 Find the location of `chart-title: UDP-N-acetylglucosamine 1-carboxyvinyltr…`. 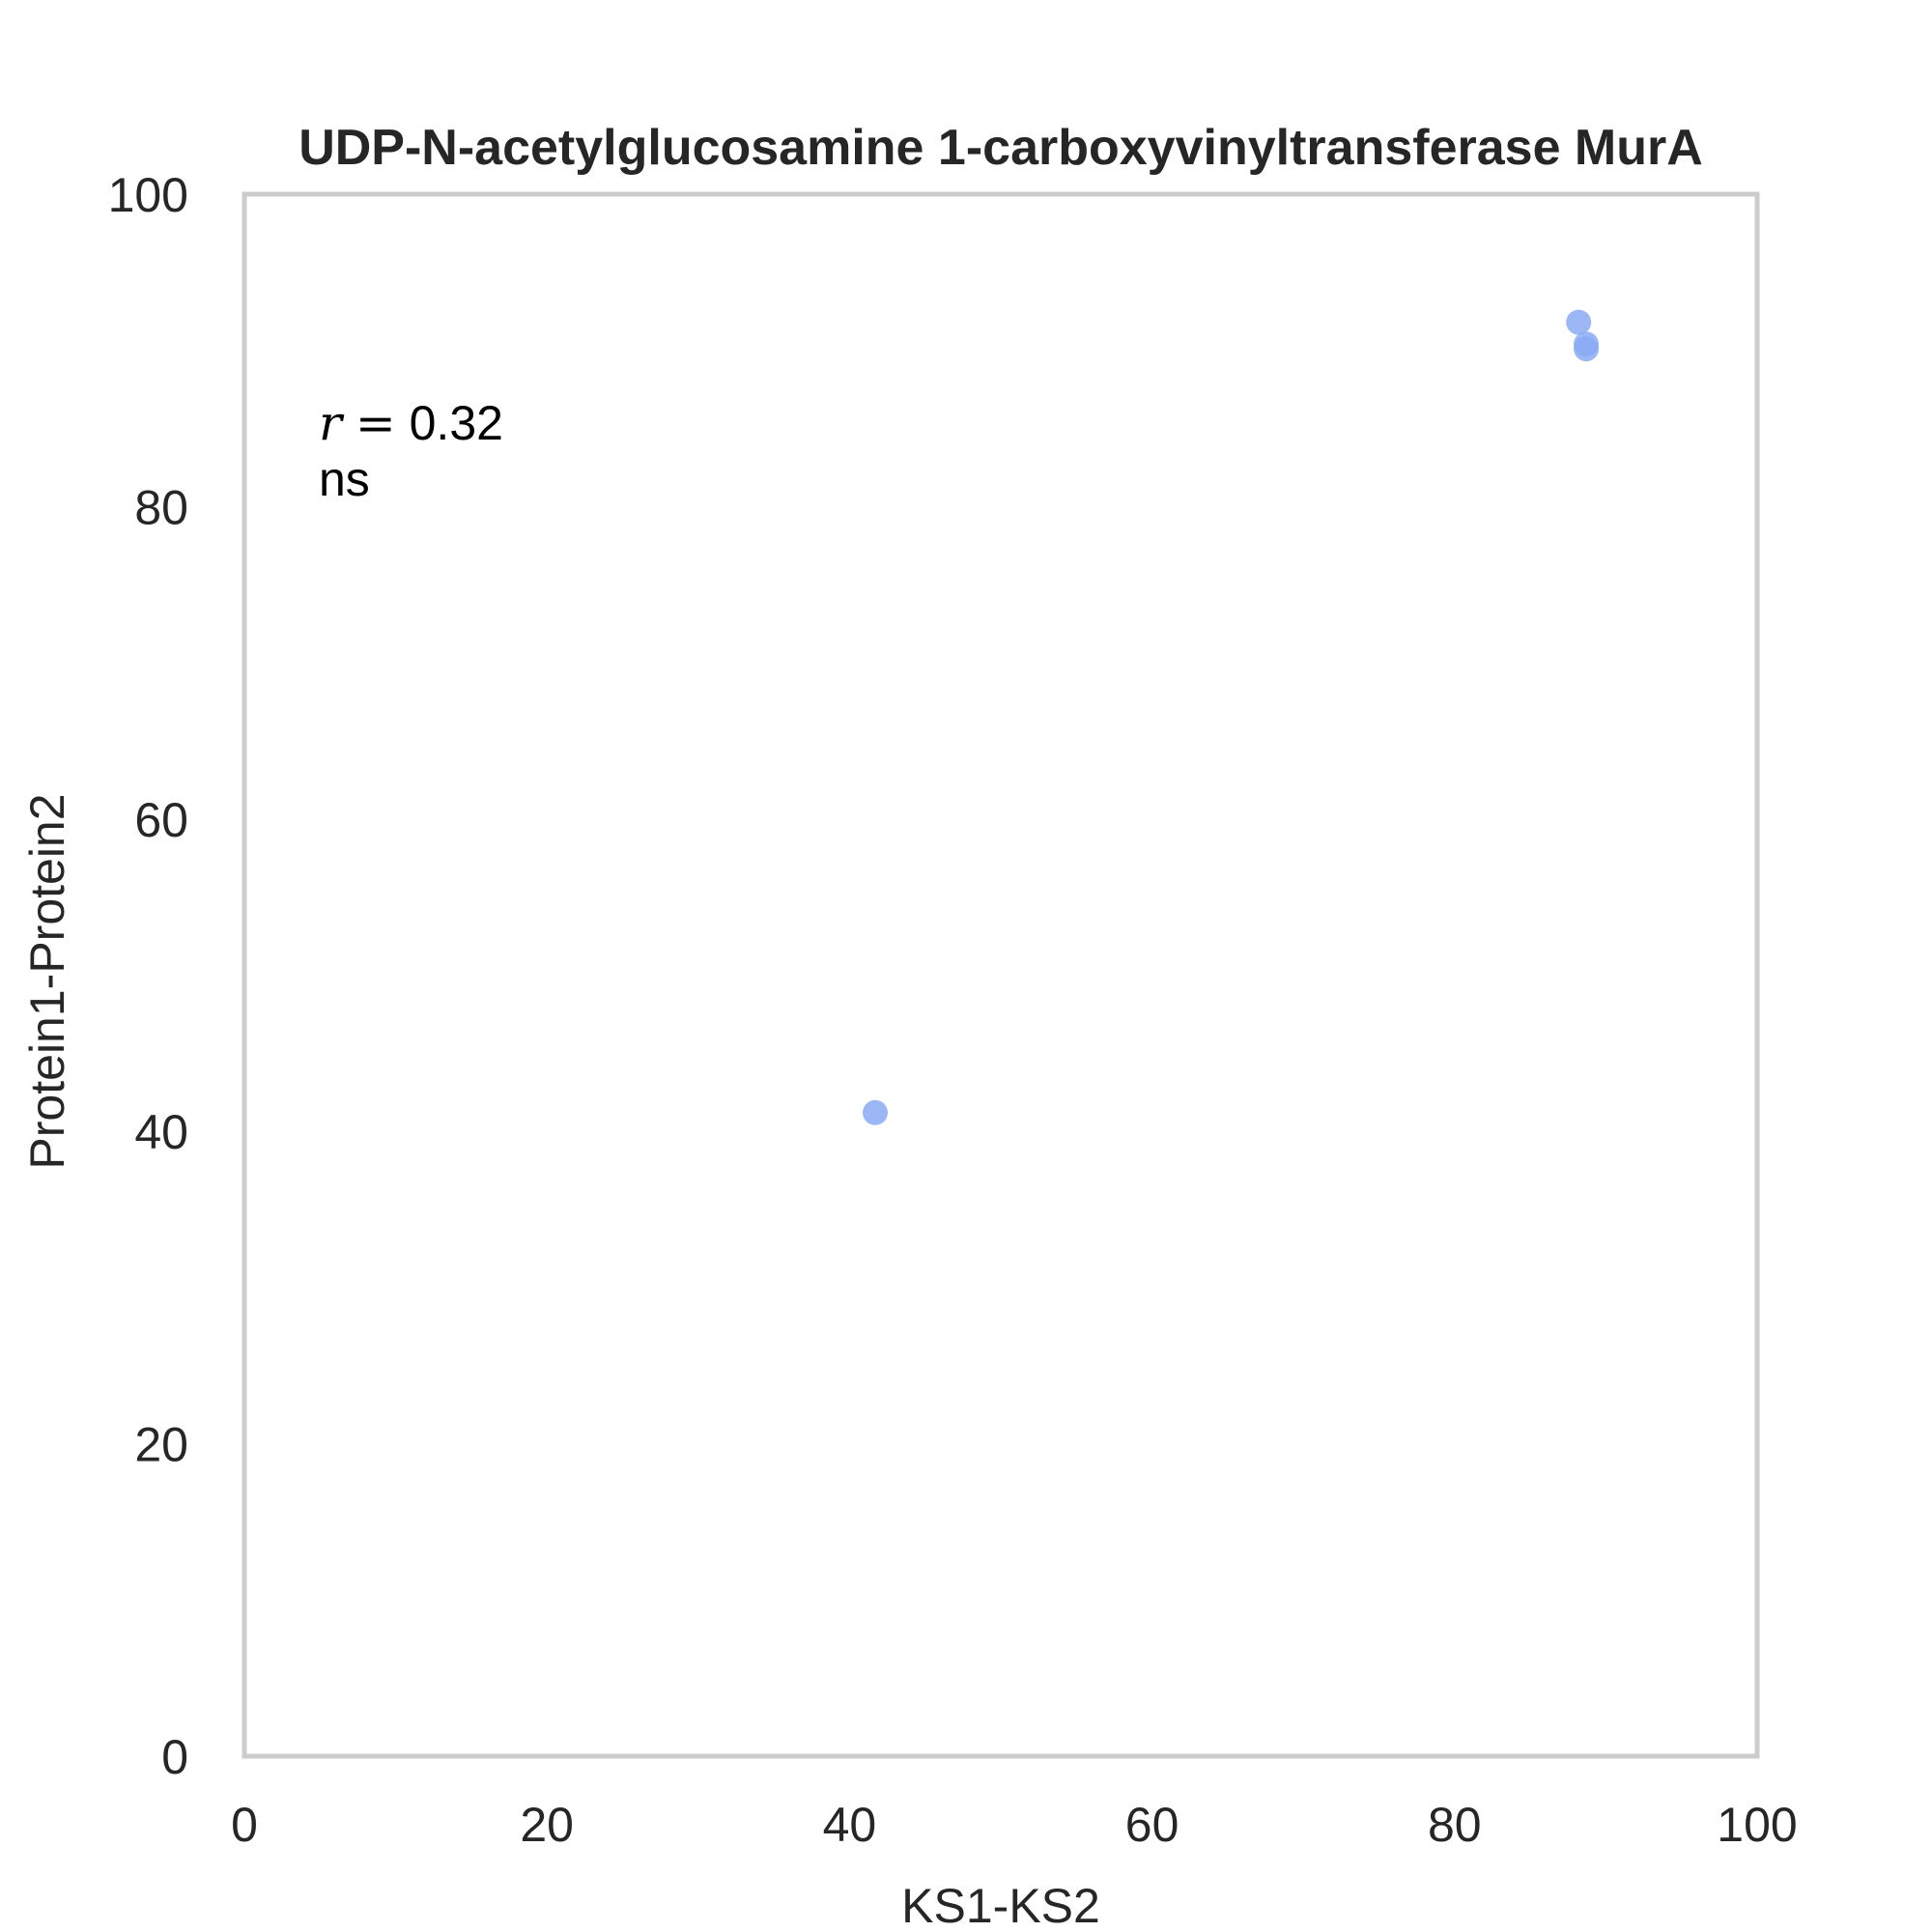

chart-title: UDP-N-acetylglucosamine 1-carboxyvinyltr… is located at coordinates (1000, 148).